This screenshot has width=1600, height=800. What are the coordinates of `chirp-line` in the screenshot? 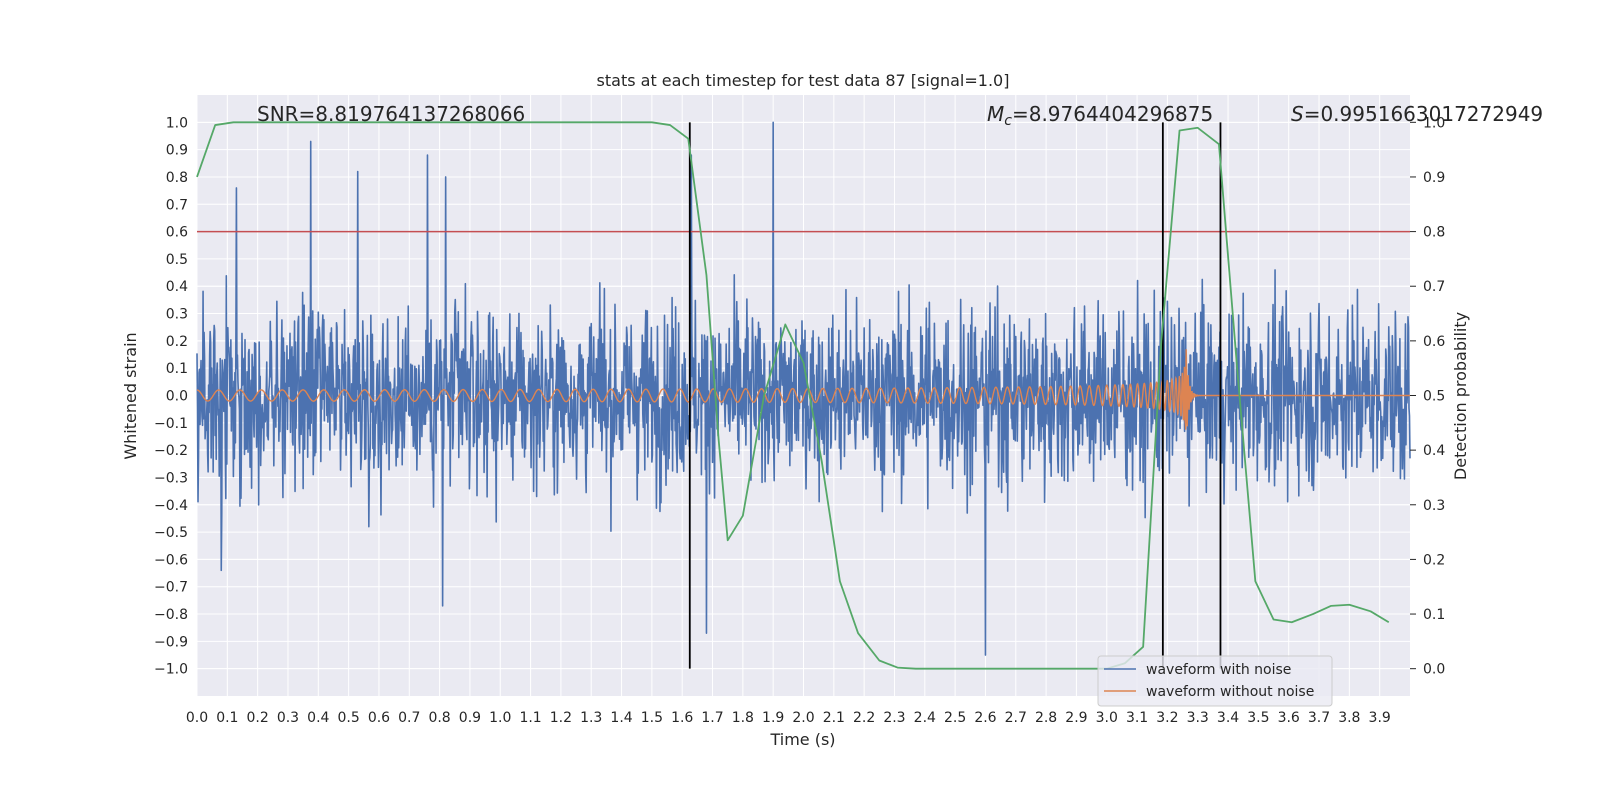 It's located at (803, 389).